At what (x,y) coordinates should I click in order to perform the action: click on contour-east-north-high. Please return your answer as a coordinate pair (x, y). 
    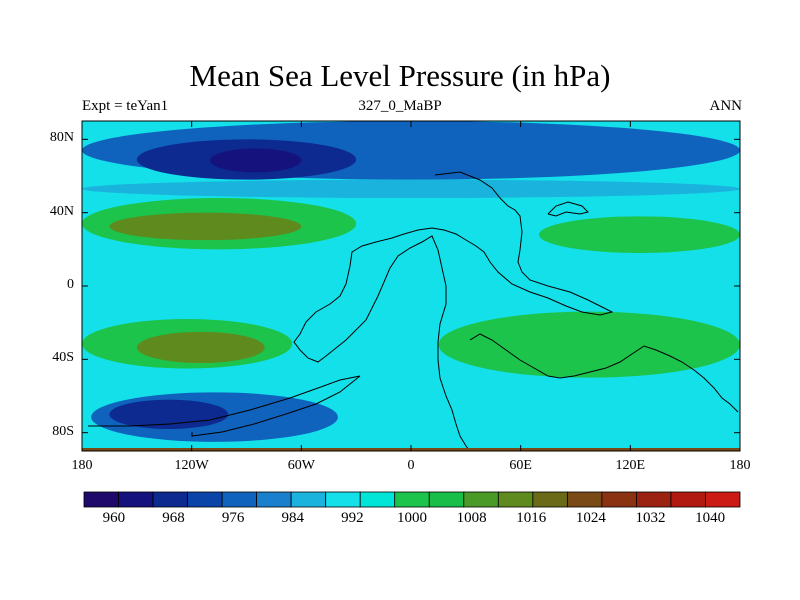
    Looking at the image, I should click on (639, 235).